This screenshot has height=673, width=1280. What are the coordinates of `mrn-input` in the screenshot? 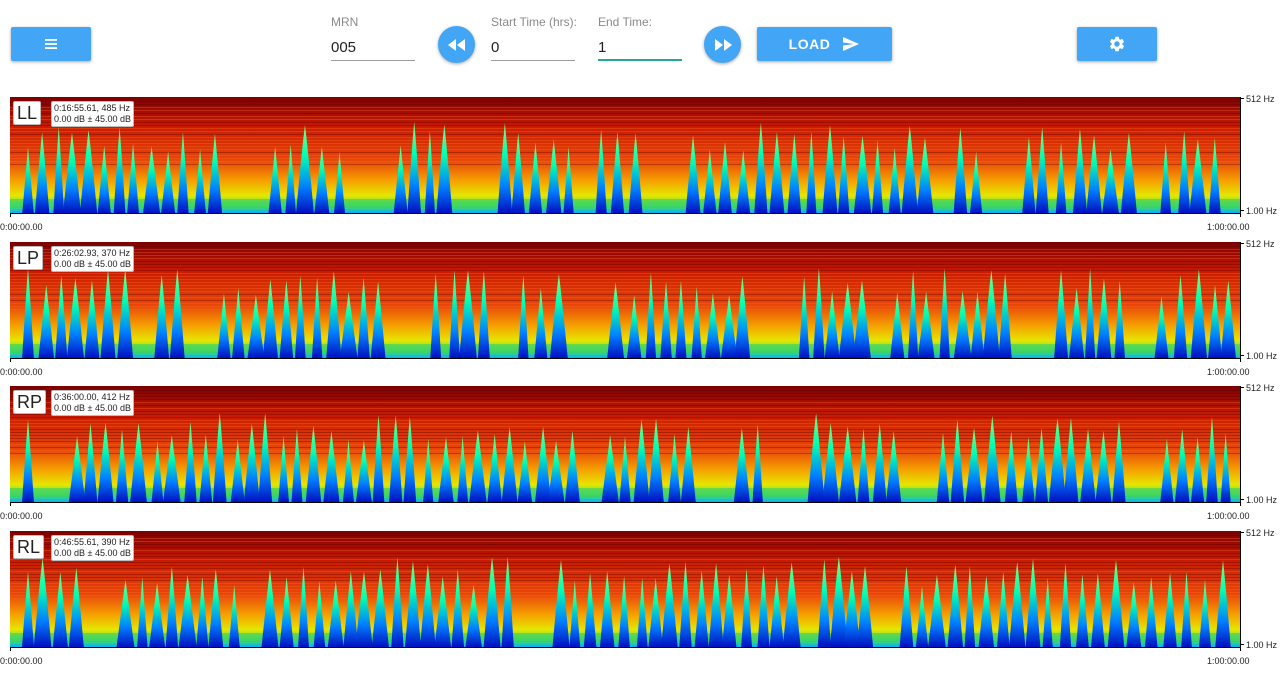 It's located at (373, 47).